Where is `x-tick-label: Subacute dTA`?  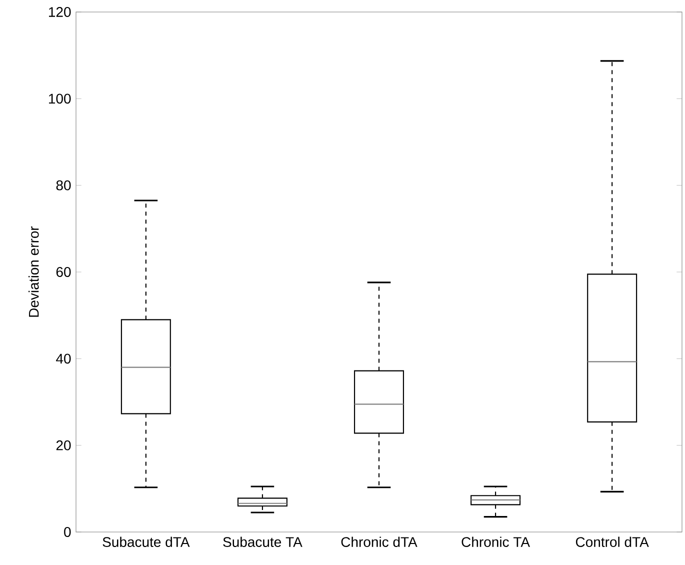 x-tick-label: Subacute dTA is located at coordinates (146, 541).